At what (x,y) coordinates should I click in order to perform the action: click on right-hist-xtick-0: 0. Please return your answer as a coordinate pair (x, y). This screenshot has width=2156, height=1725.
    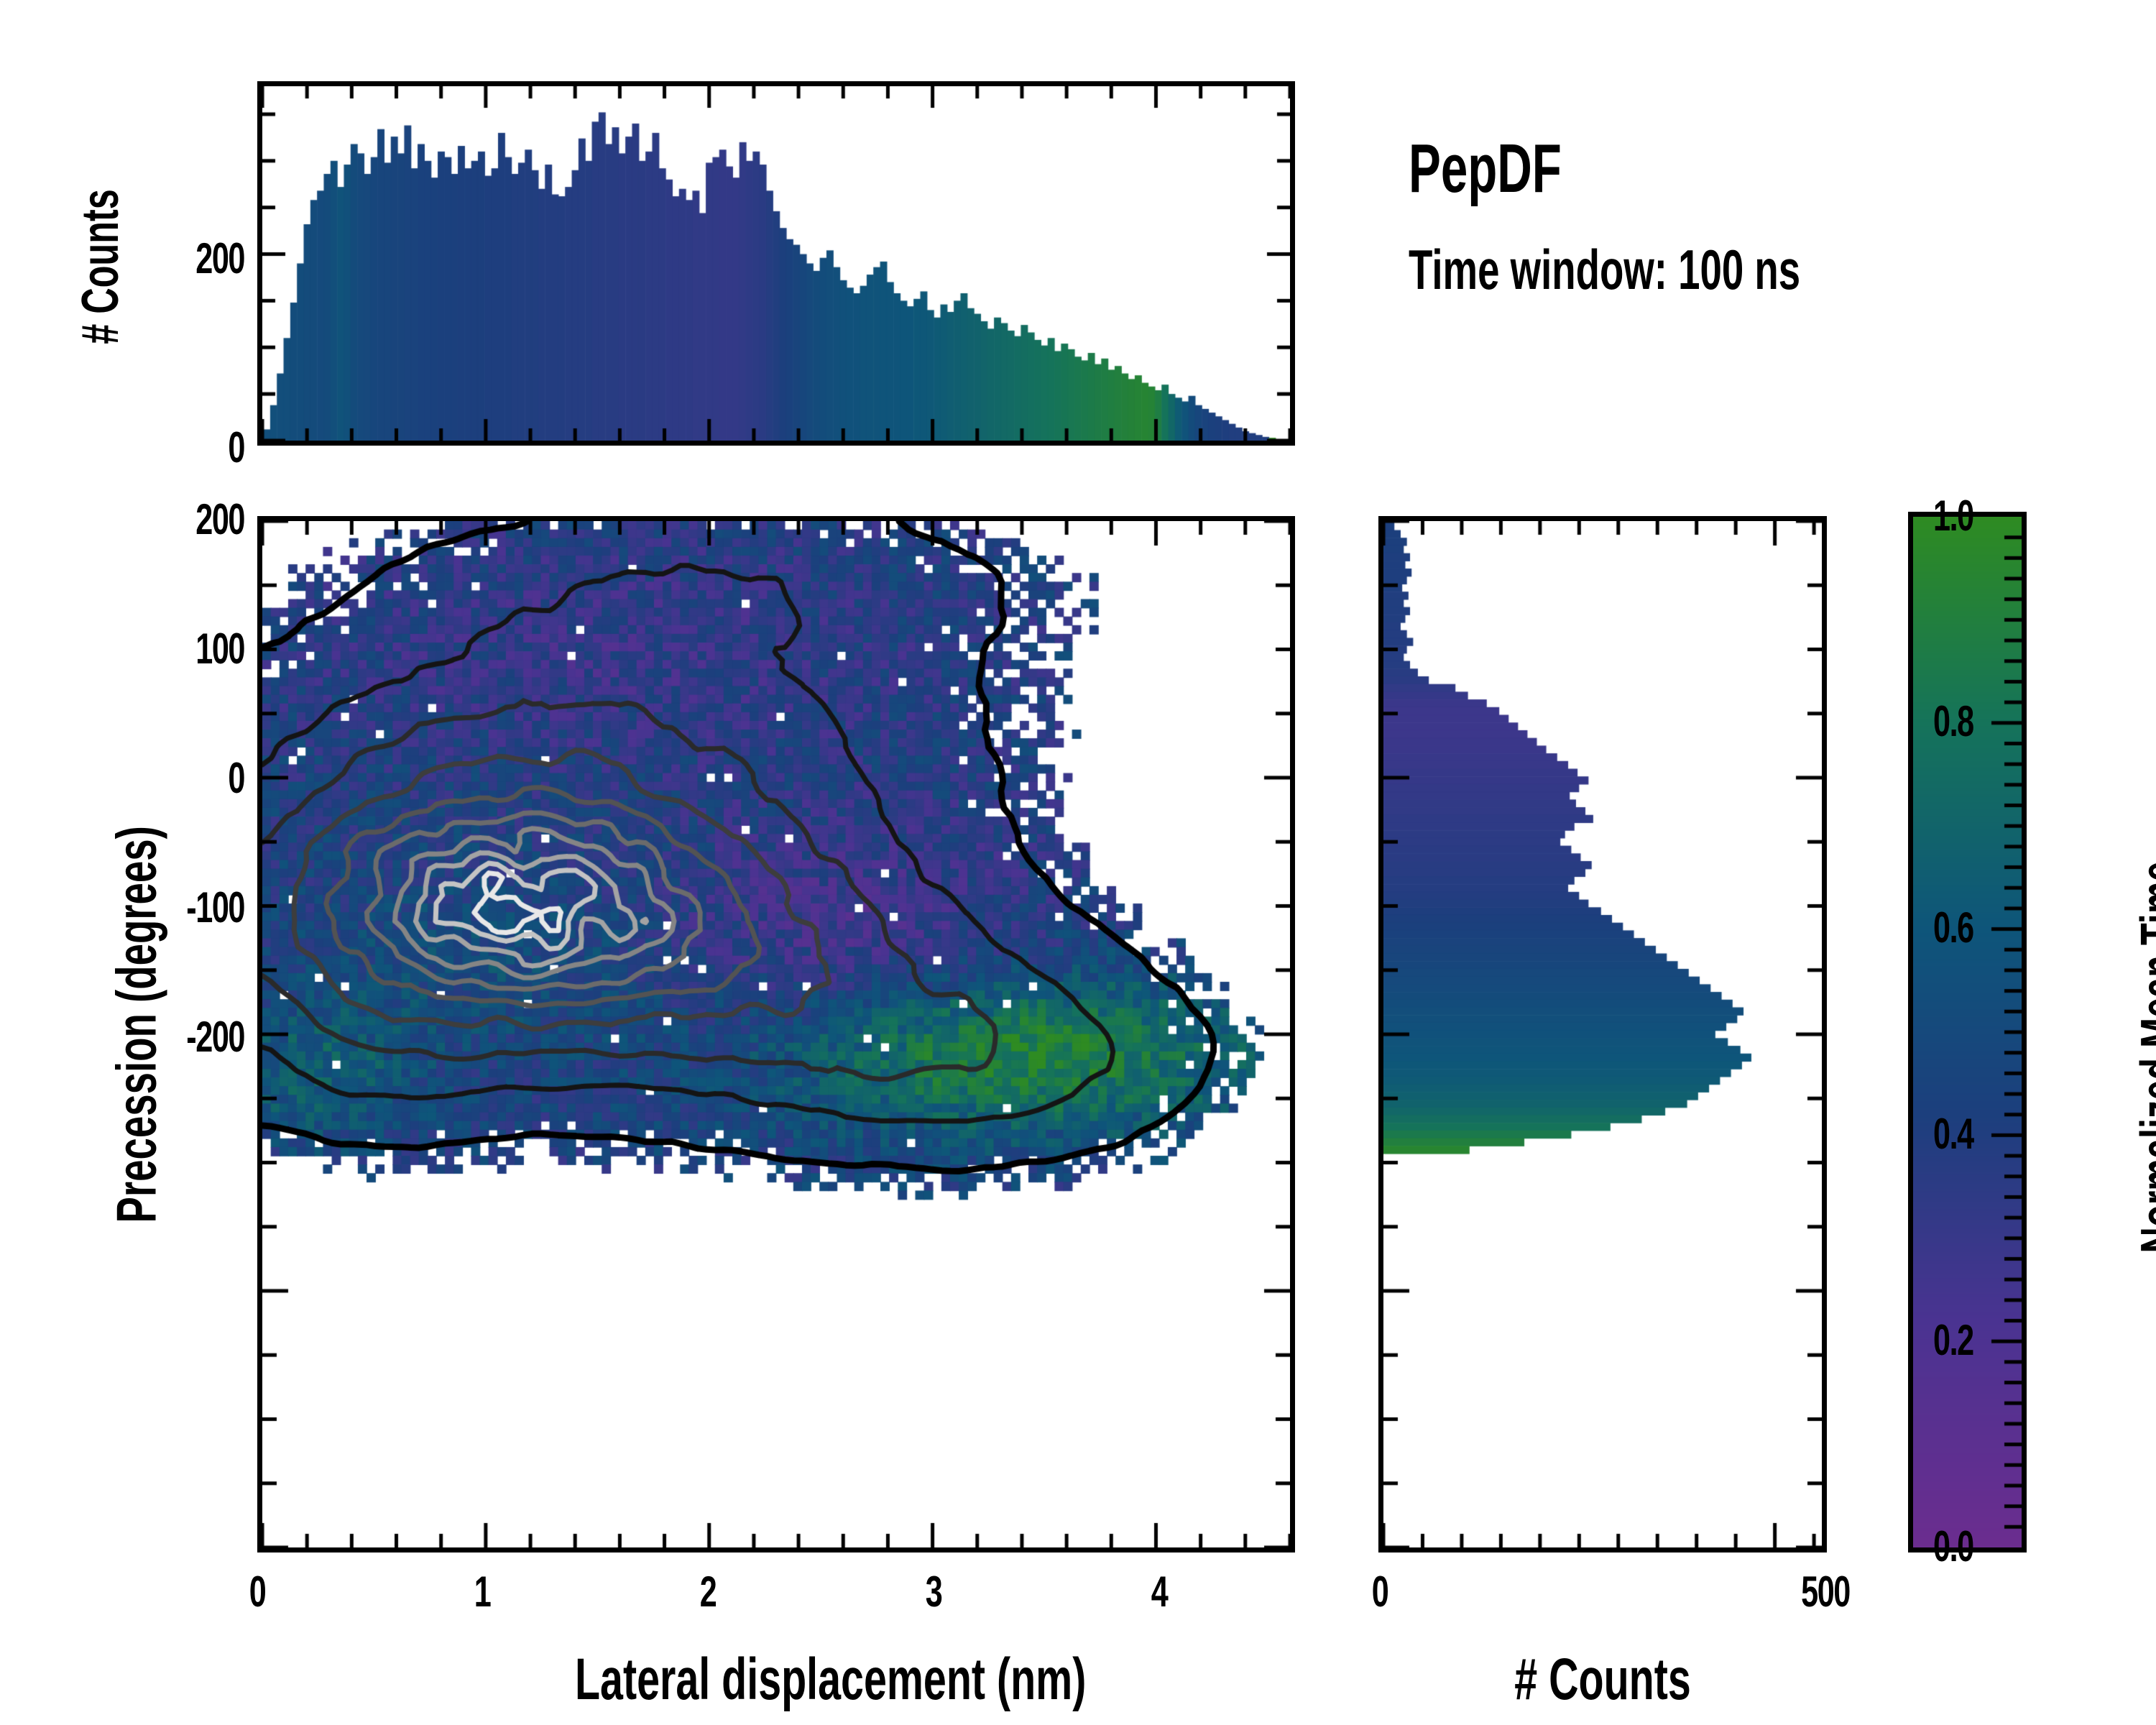
    Looking at the image, I should click on (1380, 1592).